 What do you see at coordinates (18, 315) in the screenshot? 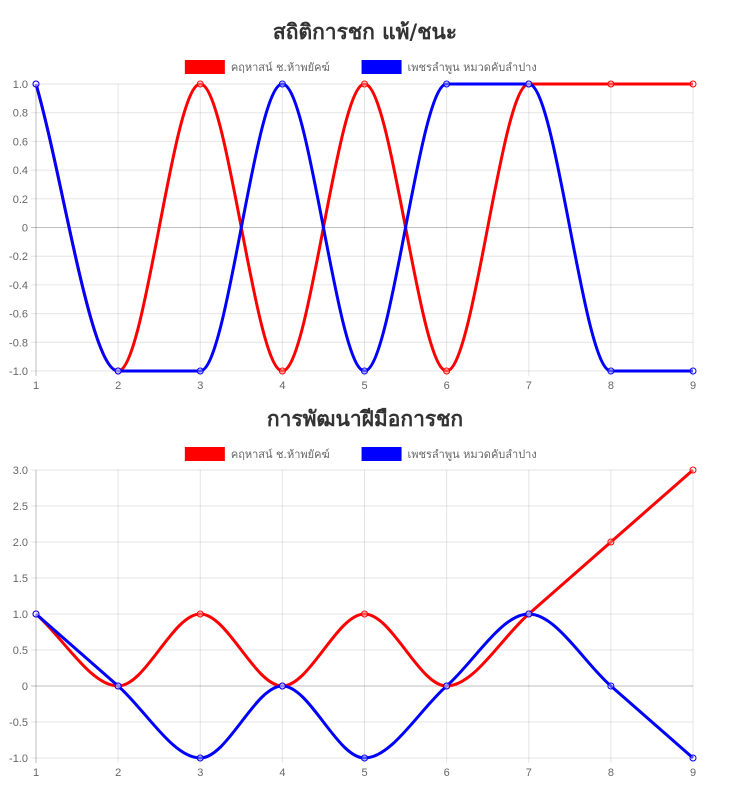
I see `y-tick-label: -0.6` at bounding box center [18, 315].